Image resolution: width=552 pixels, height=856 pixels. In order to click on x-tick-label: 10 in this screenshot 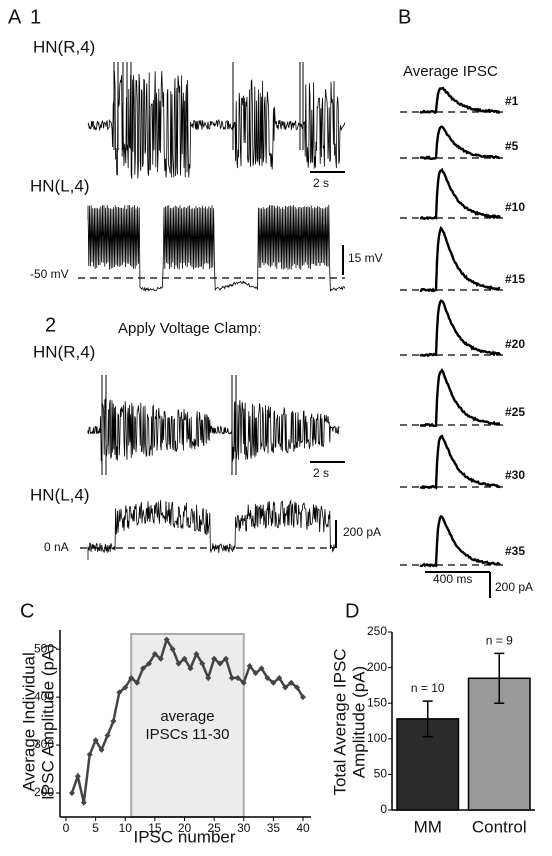, I will do `click(126, 828)`.